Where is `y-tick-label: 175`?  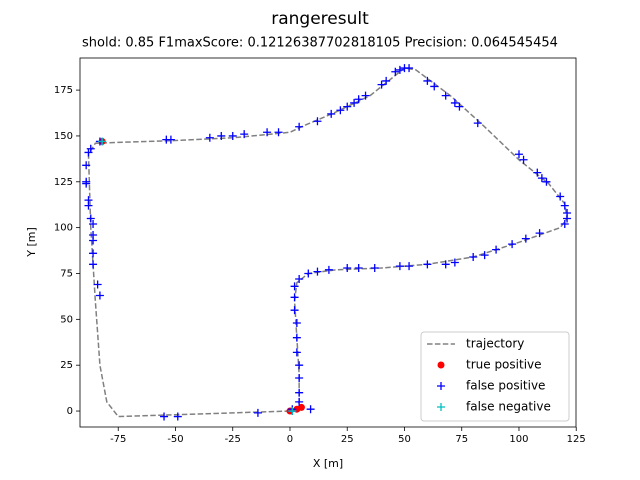 y-tick-label: 175 is located at coordinates (63, 90).